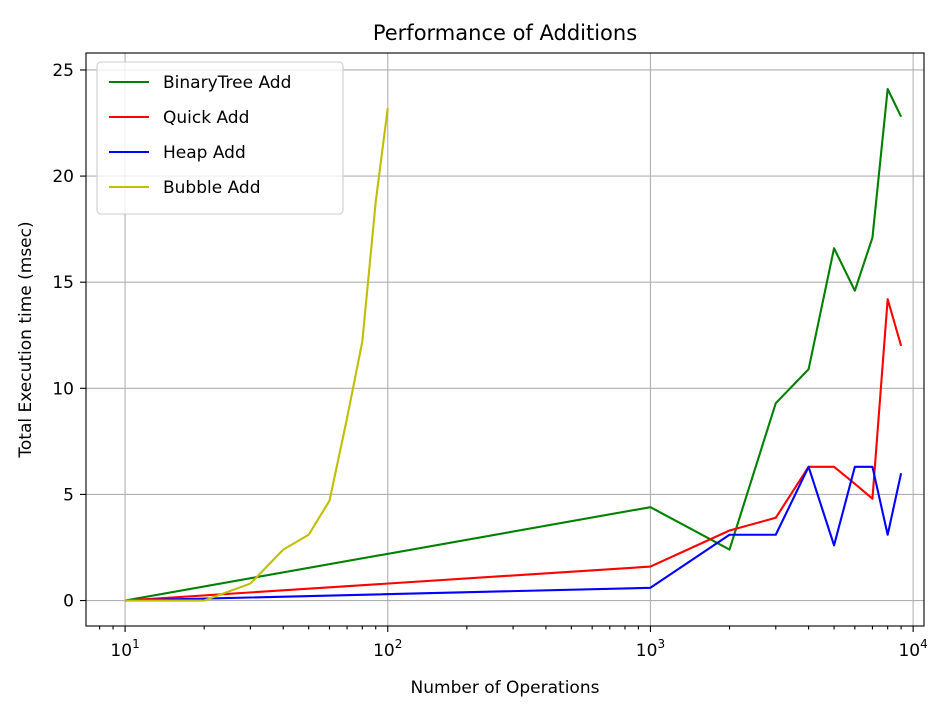  I want to click on y-tick-label: 20, so click(63, 177).